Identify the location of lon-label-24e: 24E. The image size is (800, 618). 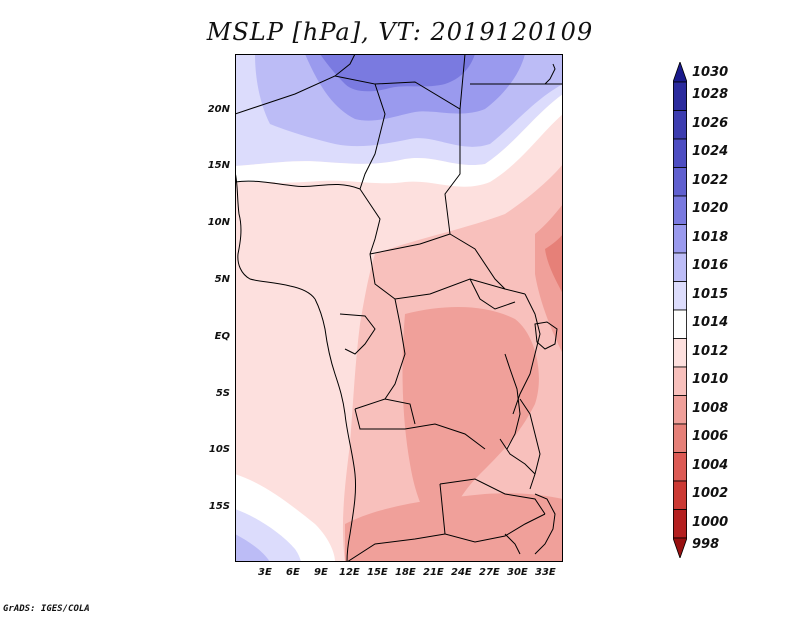
(461, 572).